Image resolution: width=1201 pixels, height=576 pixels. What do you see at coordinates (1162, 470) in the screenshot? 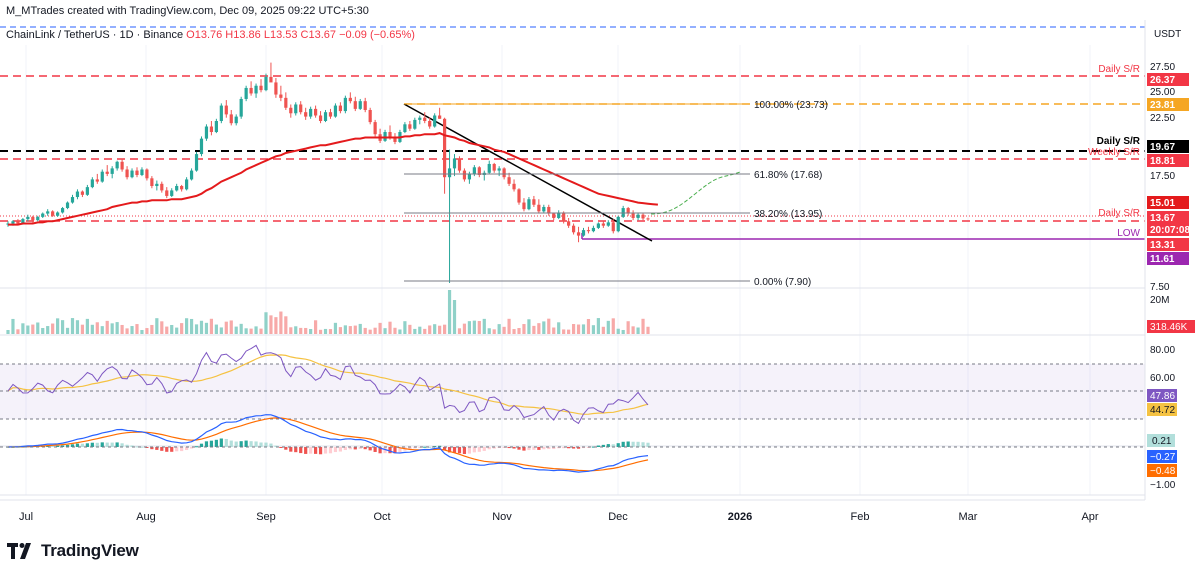
I see `signal-badge` at bounding box center [1162, 470].